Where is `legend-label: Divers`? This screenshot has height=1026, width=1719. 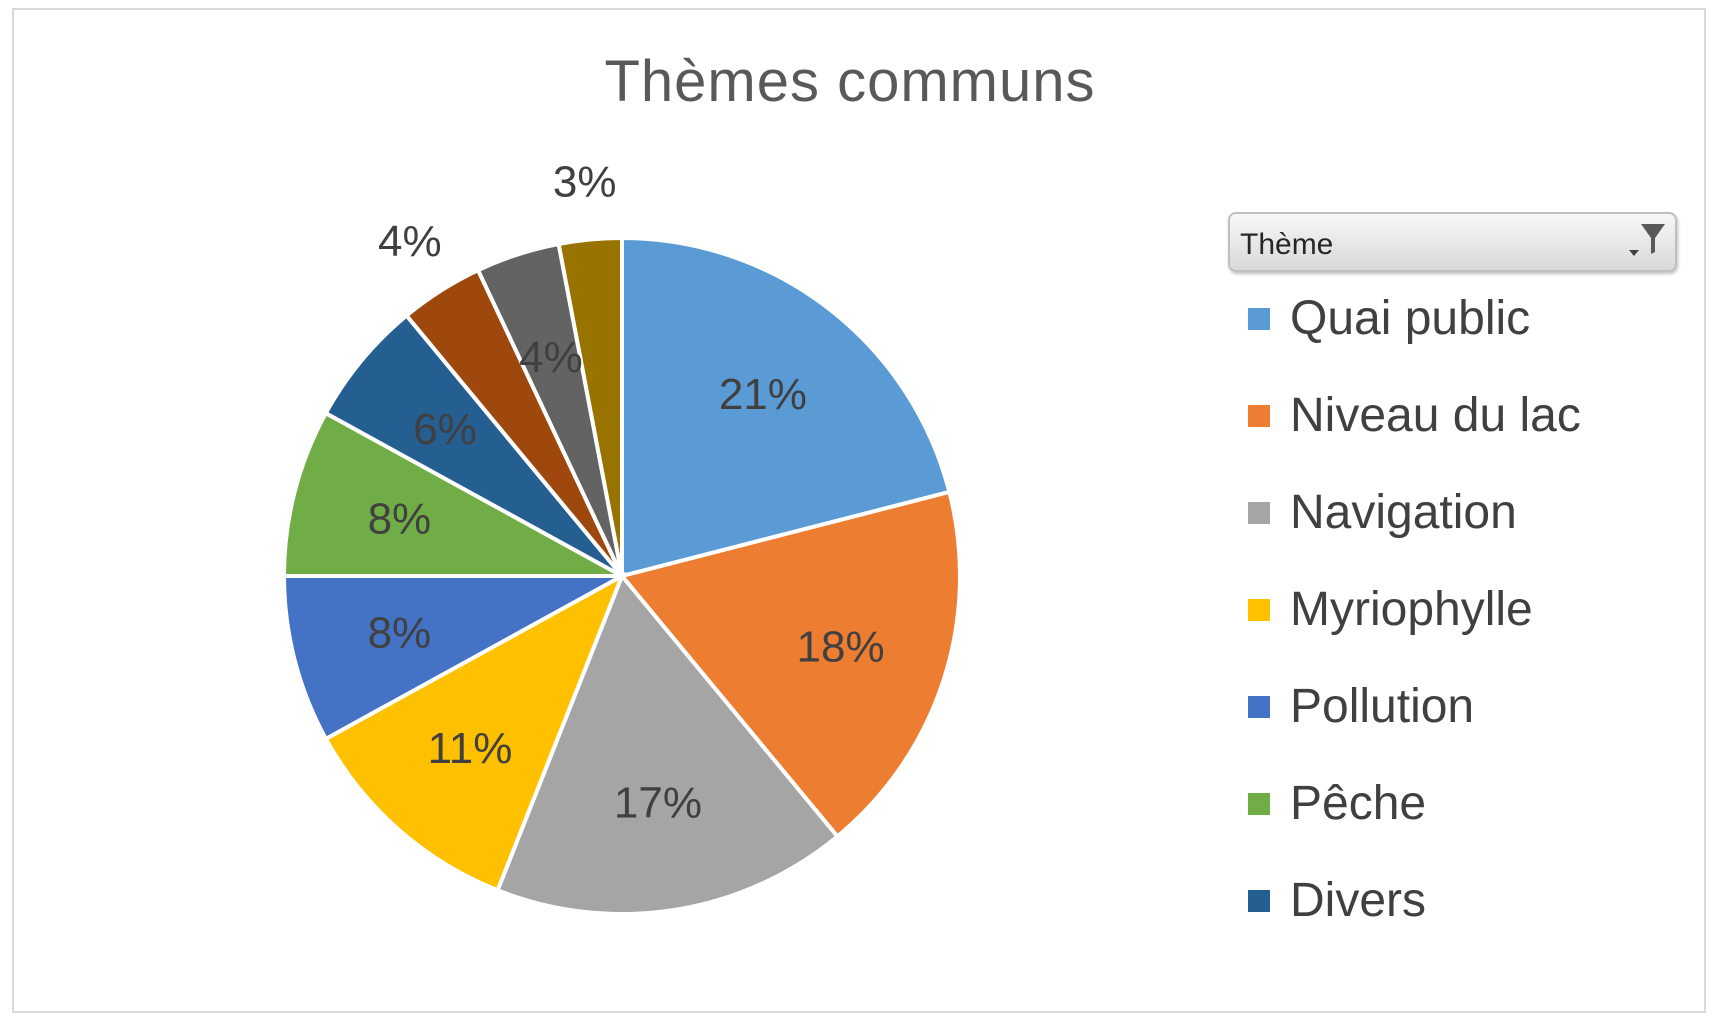
legend-label: Divers is located at coordinates (1358, 900).